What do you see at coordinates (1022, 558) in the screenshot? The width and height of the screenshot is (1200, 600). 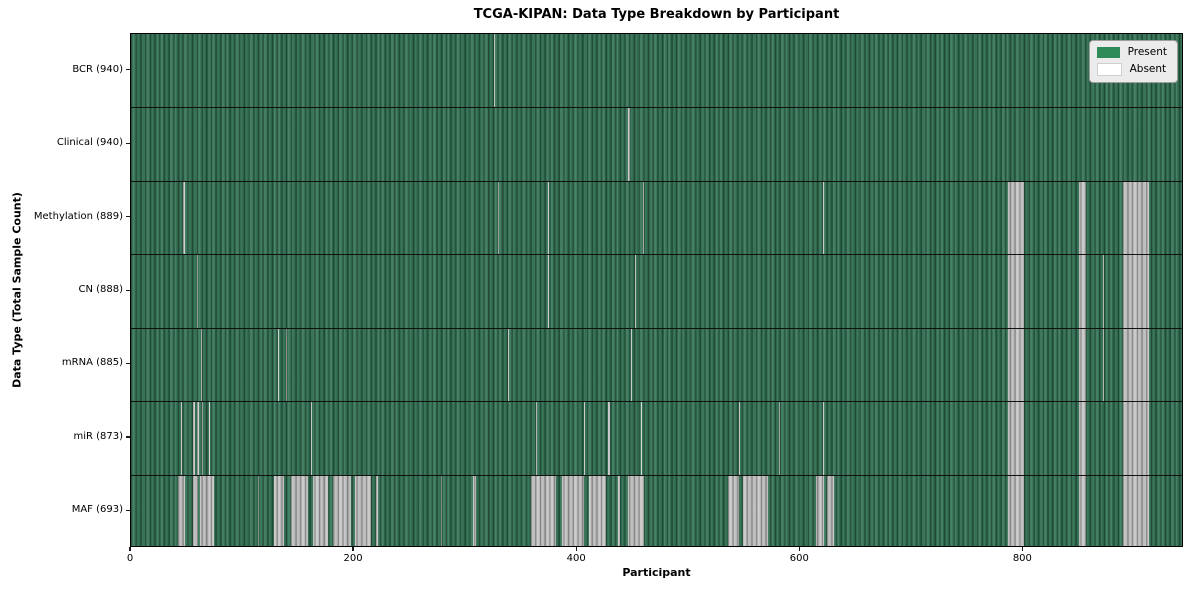 I see `x-tick-label: 800` at bounding box center [1022, 558].